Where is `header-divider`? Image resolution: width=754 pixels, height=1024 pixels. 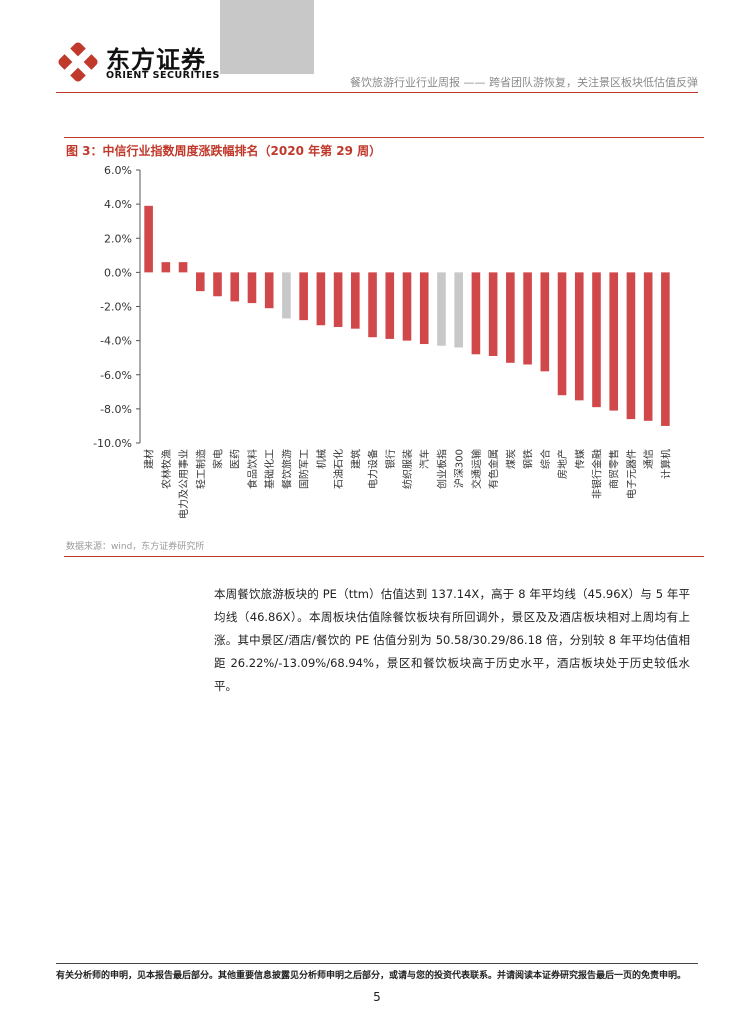 header-divider is located at coordinates (377, 92).